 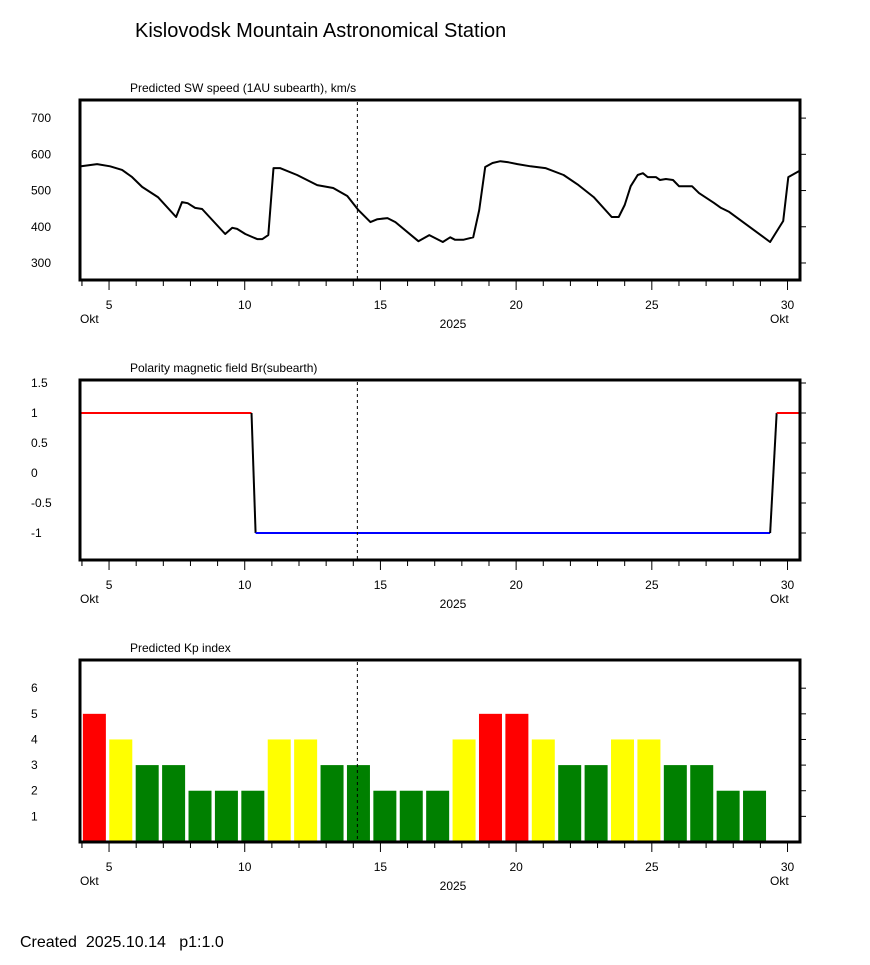 I want to click on page-number: p1:1.0, so click(x=201, y=942).